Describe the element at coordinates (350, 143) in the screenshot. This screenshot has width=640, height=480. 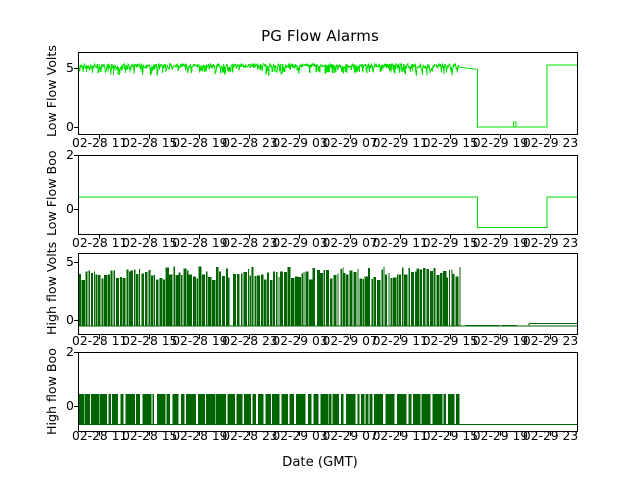
I see `xtick-label-sp0-5: 02-29 07` at that location.